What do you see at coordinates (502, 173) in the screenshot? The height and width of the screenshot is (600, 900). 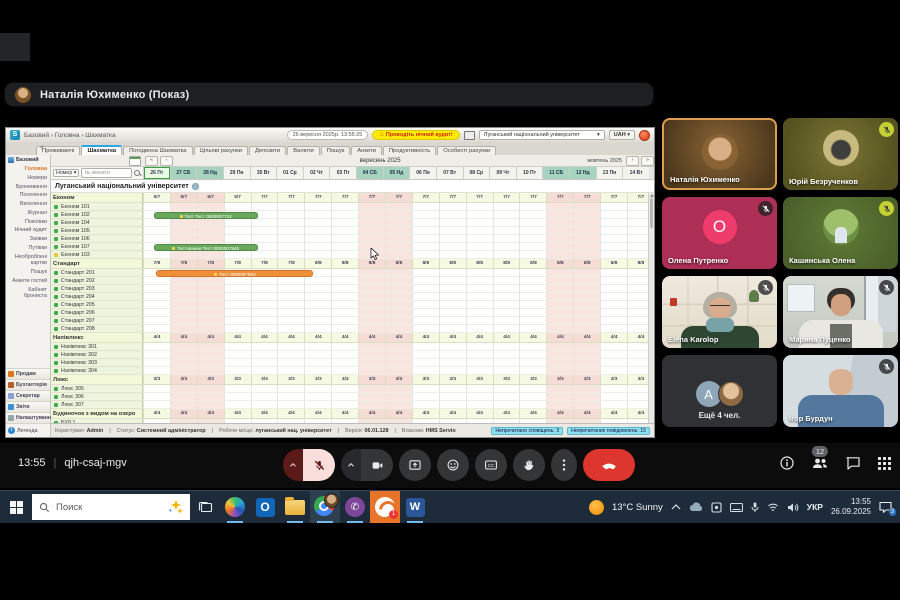 I see `date-cell: 09 Чт` at bounding box center [502, 173].